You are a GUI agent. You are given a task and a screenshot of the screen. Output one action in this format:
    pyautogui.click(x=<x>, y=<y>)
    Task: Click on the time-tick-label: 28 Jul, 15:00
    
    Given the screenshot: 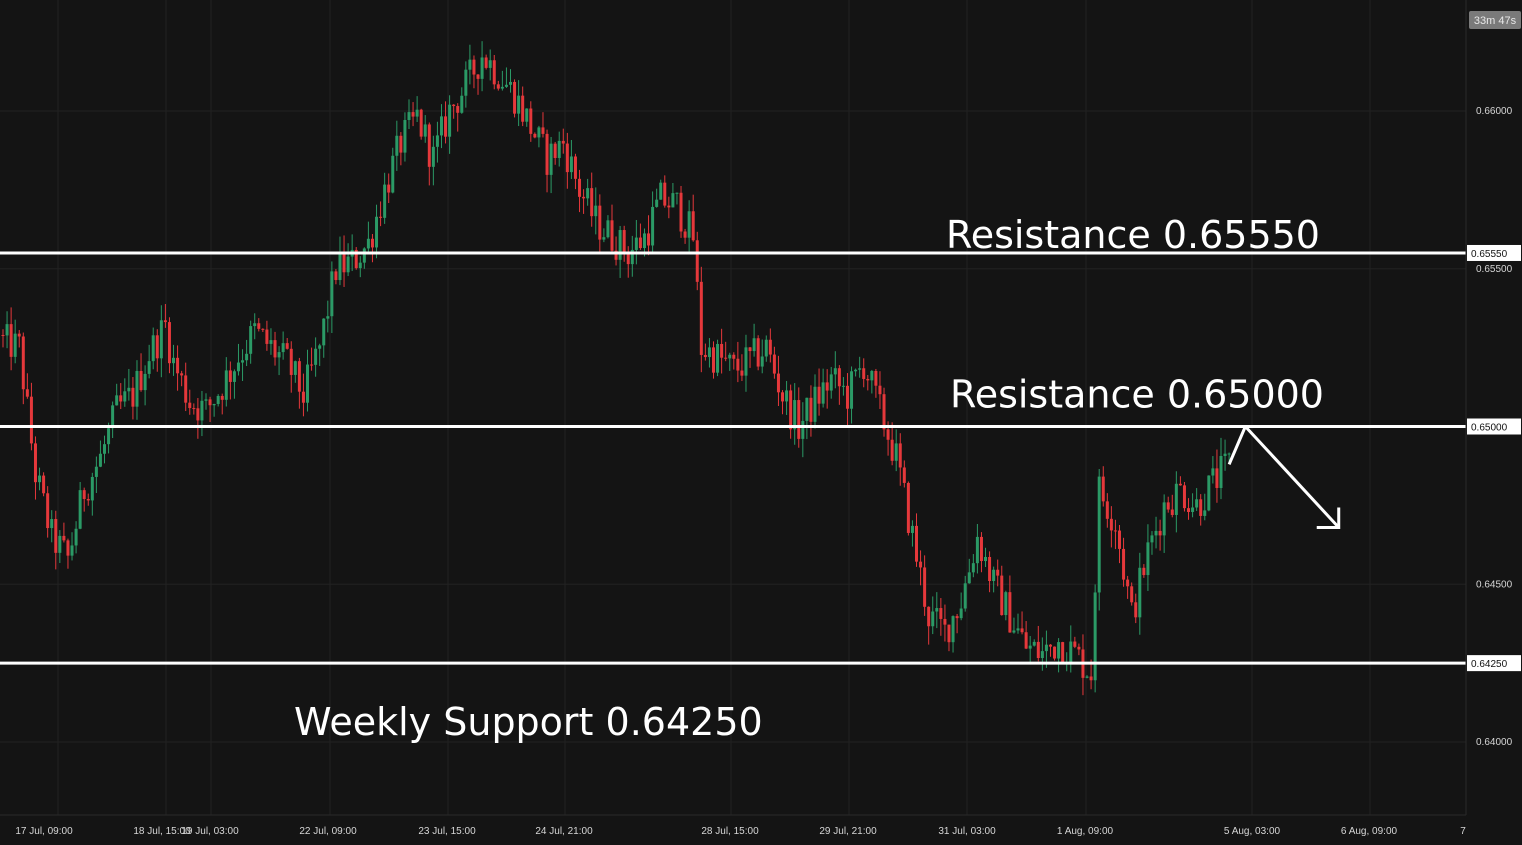 What is the action you would take?
    pyautogui.click(x=730, y=831)
    